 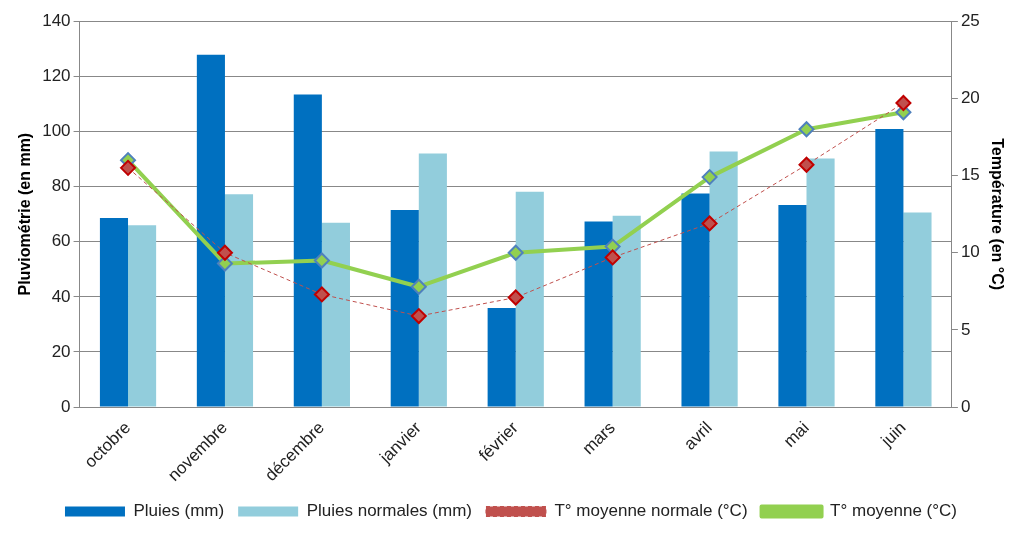 What do you see at coordinates (66, 406) in the screenshot?
I see `y-tick-label: 0` at bounding box center [66, 406].